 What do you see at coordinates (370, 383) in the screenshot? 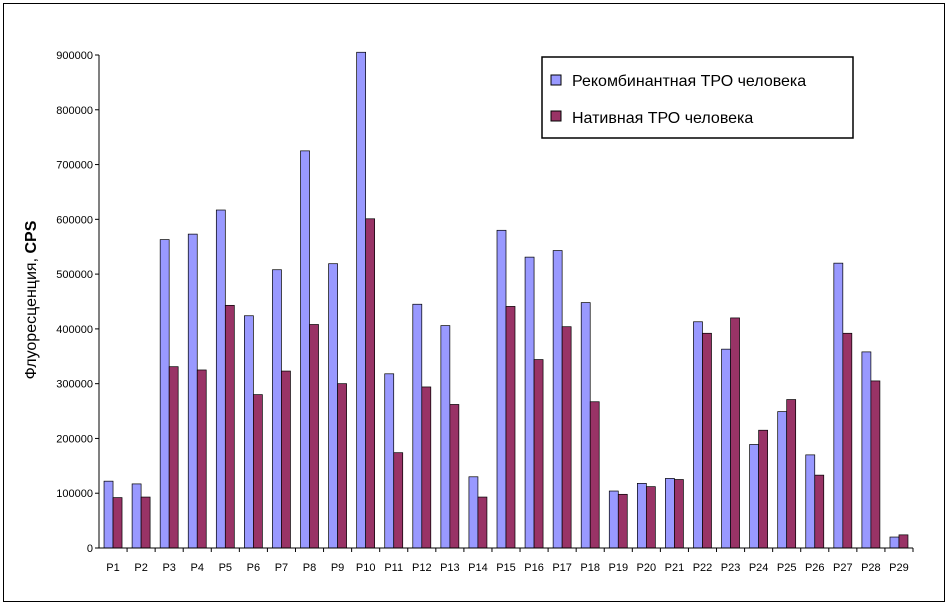
I see `bar-native-P10` at bounding box center [370, 383].